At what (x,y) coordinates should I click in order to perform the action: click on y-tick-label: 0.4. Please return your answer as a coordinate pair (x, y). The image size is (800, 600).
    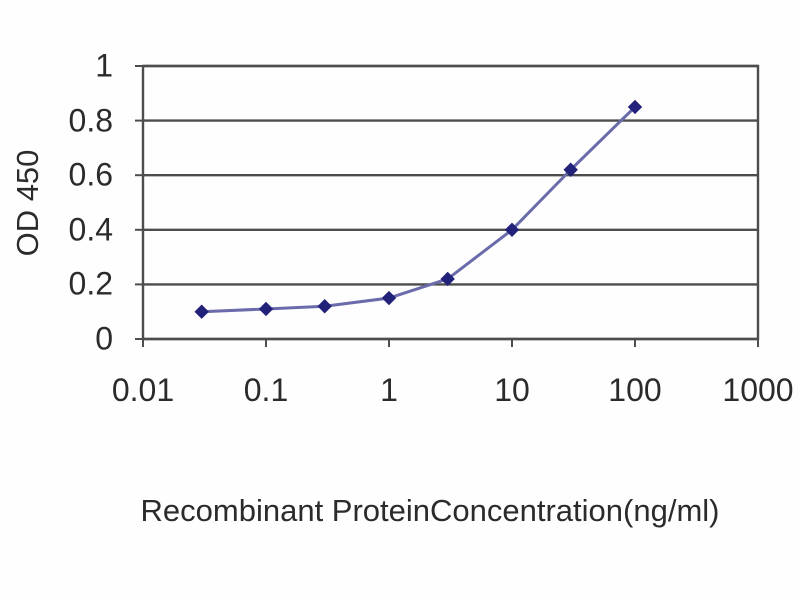
    Looking at the image, I should click on (90, 229).